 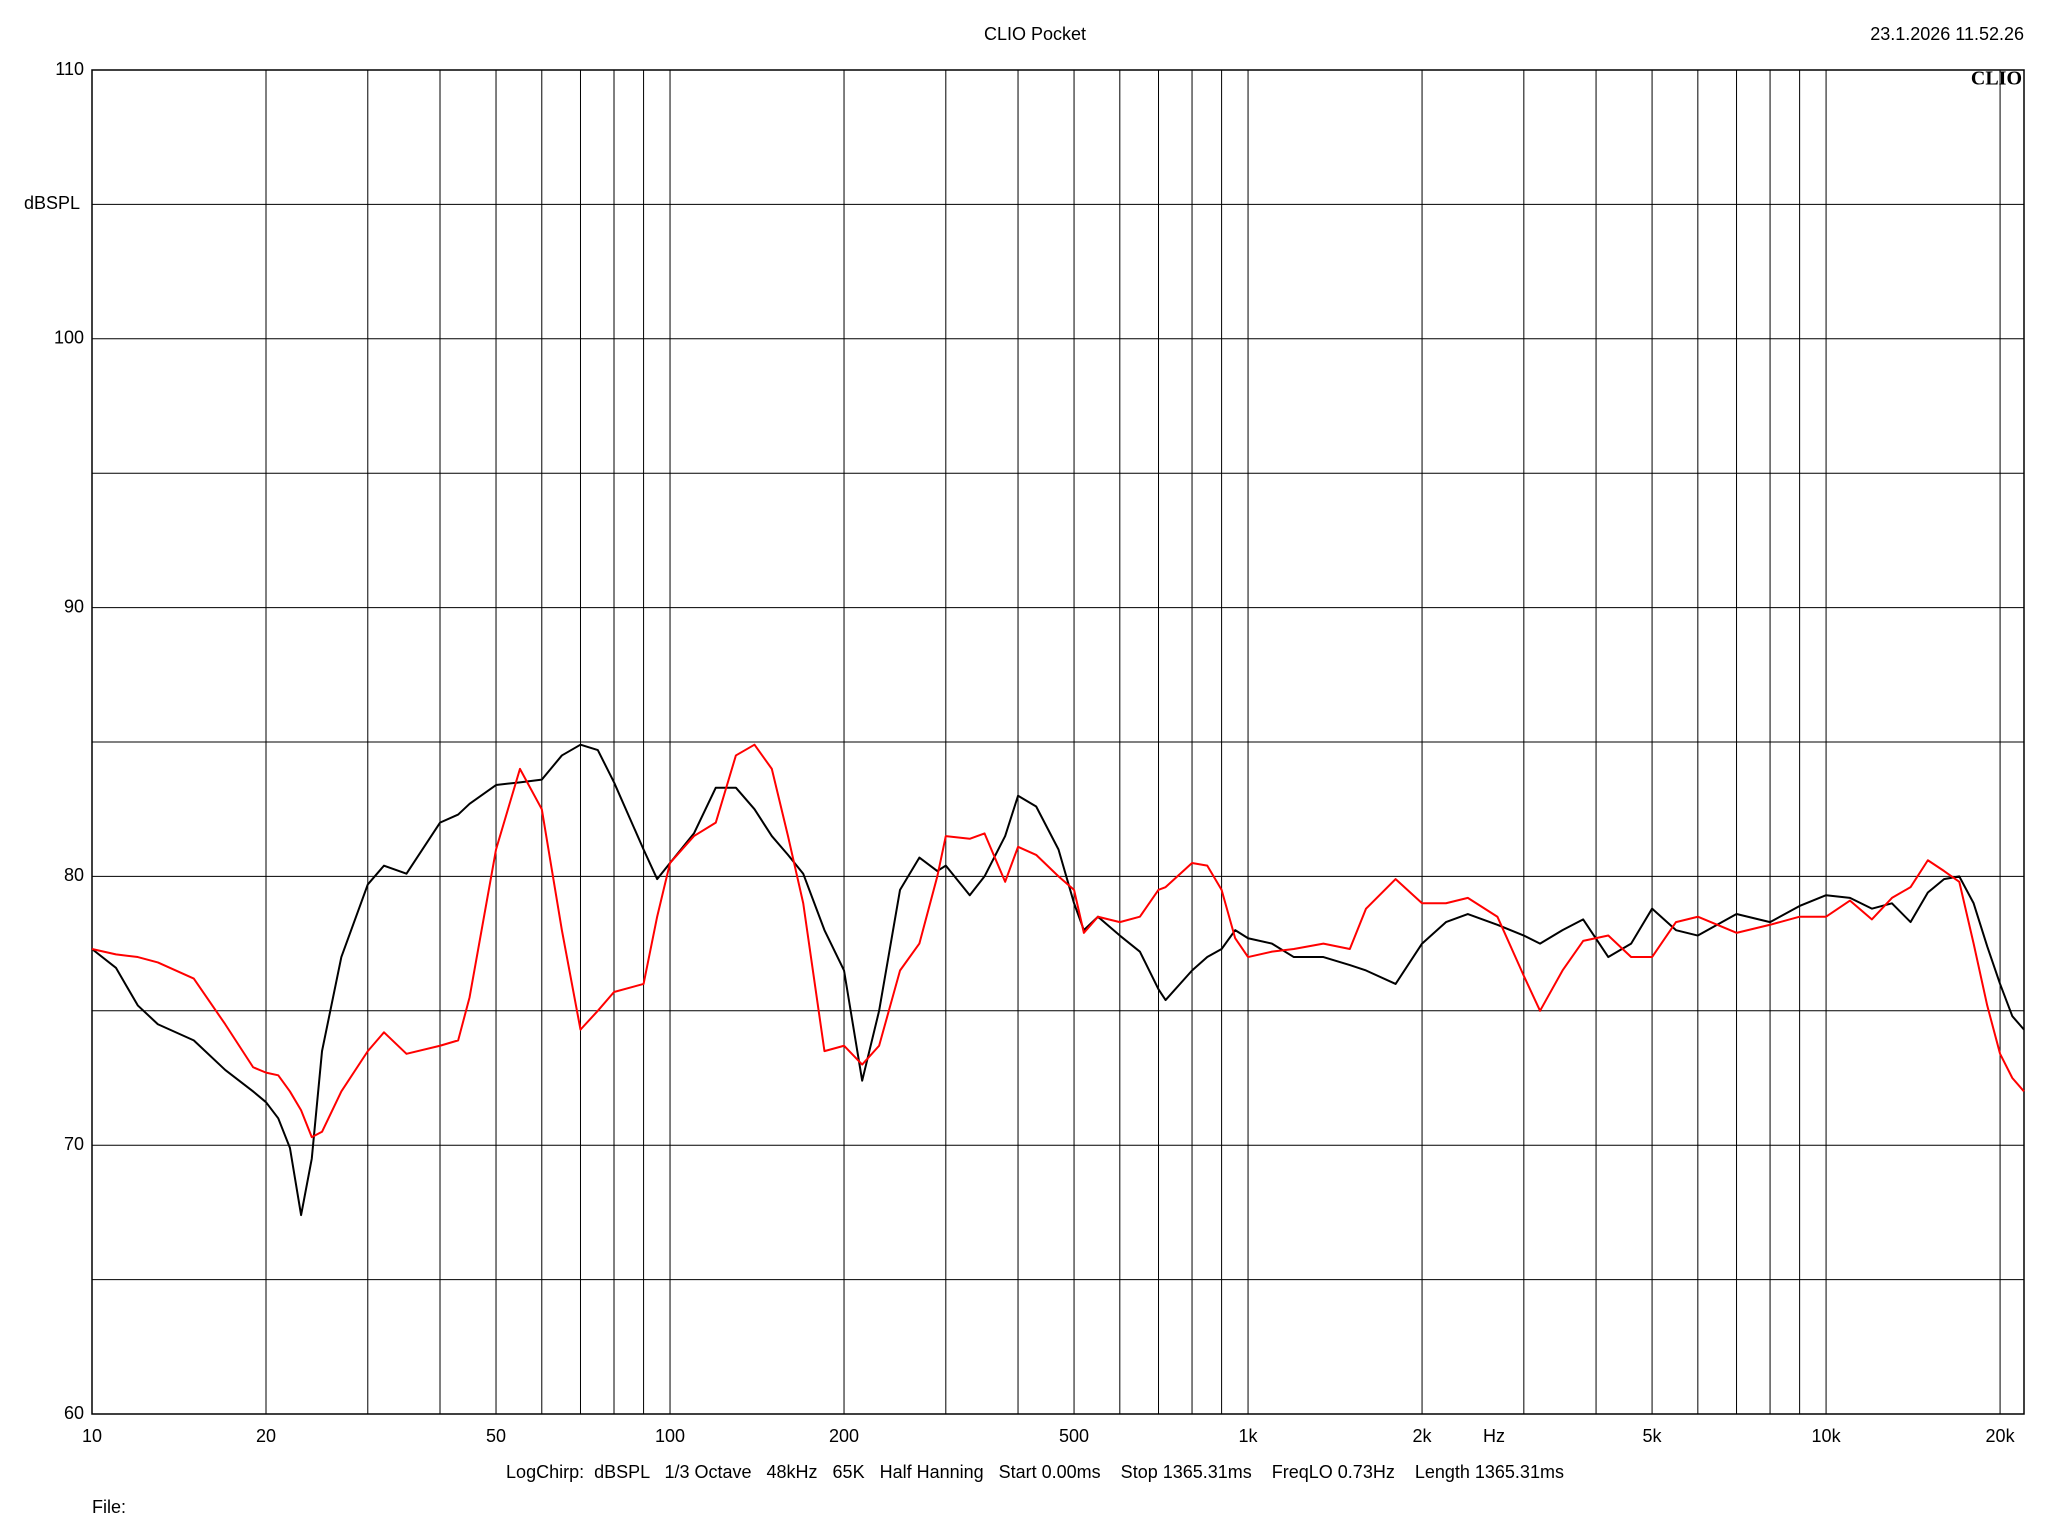 I want to click on logo: CLIO, so click(x=1996, y=79).